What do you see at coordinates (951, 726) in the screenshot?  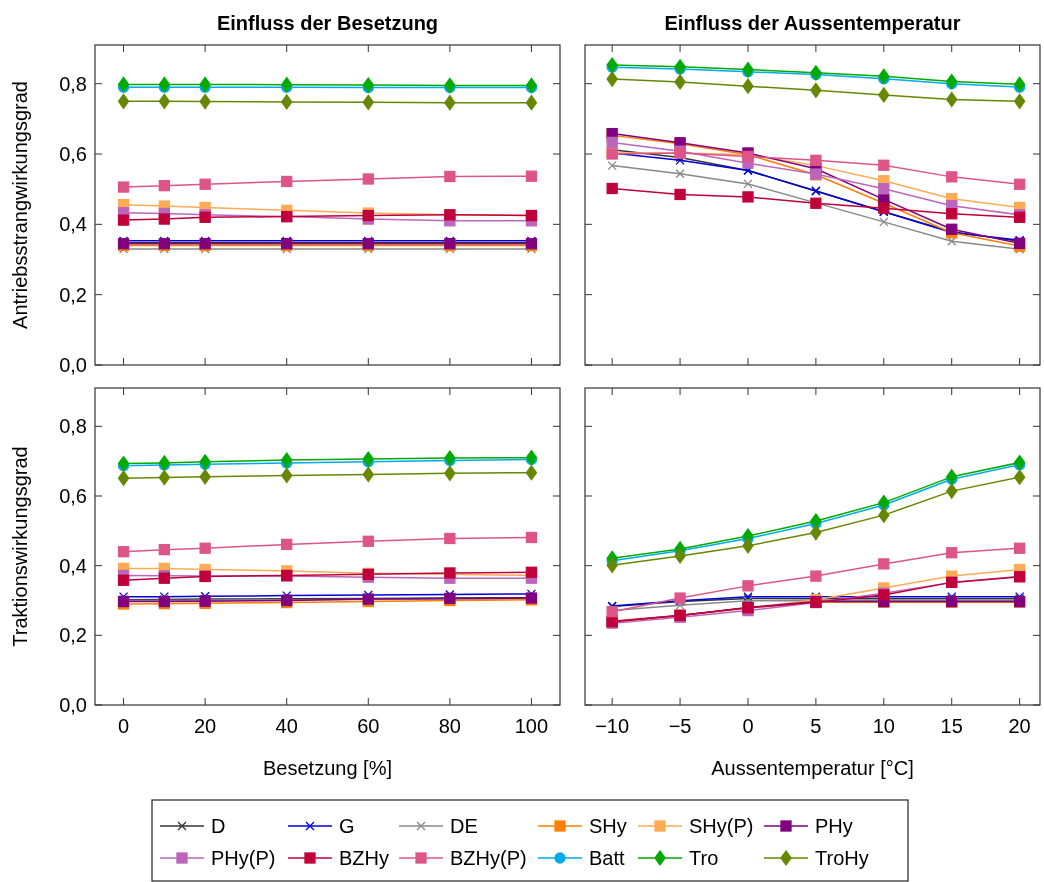 I see `x-tick-label: 15` at bounding box center [951, 726].